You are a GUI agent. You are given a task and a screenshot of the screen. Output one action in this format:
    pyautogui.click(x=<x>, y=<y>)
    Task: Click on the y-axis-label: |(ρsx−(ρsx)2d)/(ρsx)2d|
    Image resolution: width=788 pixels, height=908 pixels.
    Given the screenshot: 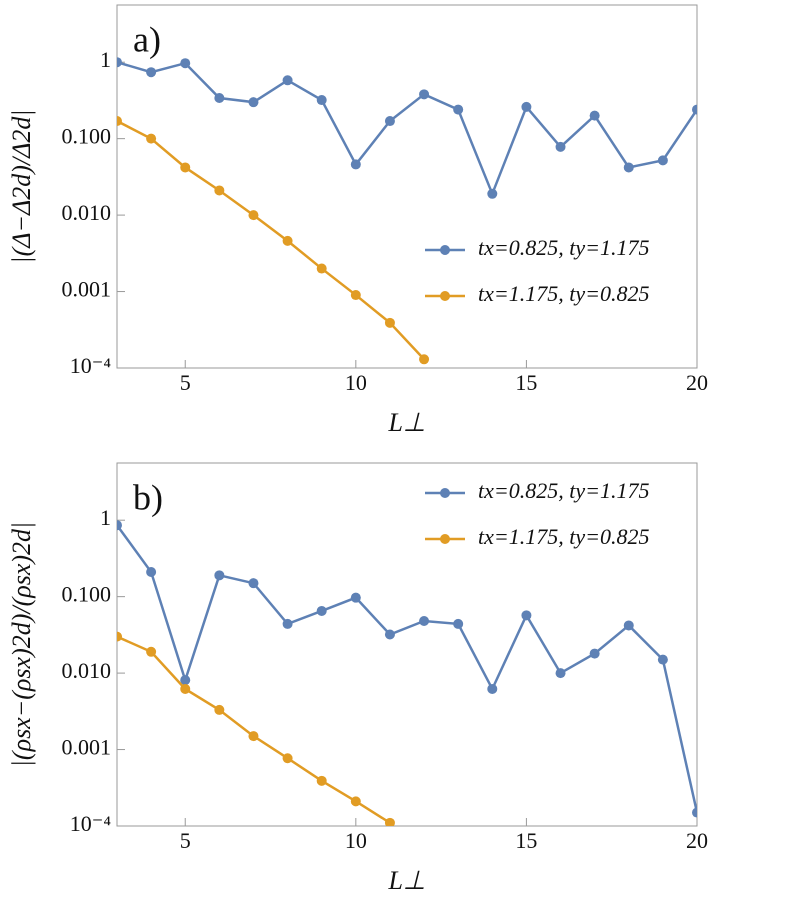 What is the action you would take?
    pyautogui.click(x=21, y=644)
    